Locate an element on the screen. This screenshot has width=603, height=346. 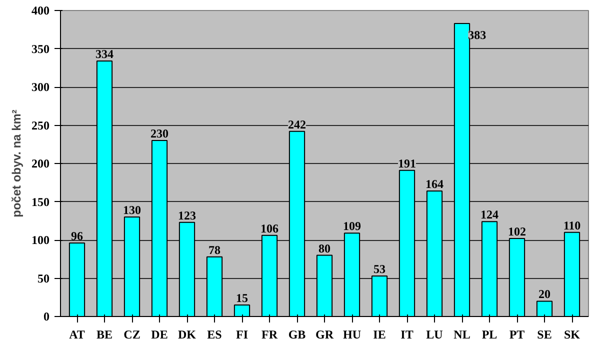
y-tick-label: 200 is located at coordinates (41, 163).